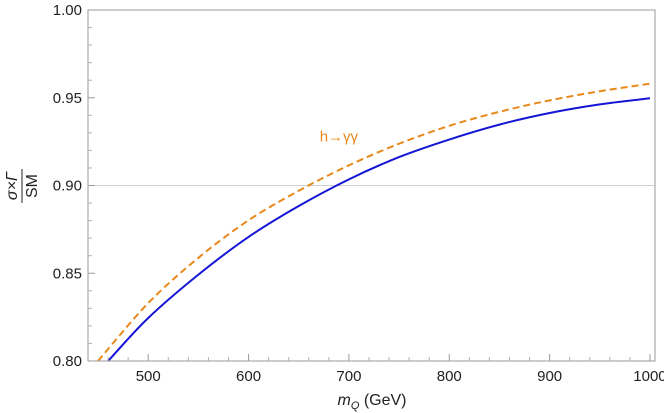 The image size is (664, 413). Describe the element at coordinates (67, 98) in the screenshot. I see `y-tick-label: 0.95` at that location.